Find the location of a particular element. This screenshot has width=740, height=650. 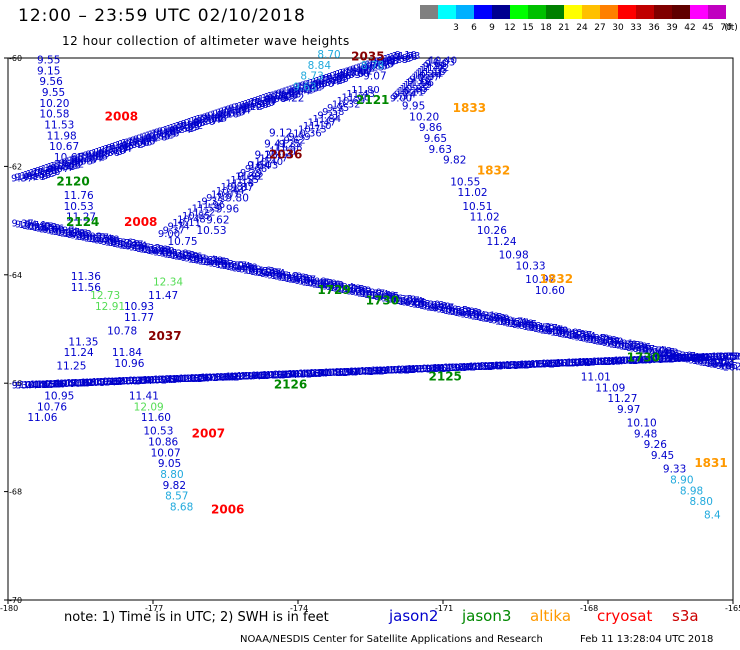

wave-height-label: 11.25 is located at coordinates (71, 367).